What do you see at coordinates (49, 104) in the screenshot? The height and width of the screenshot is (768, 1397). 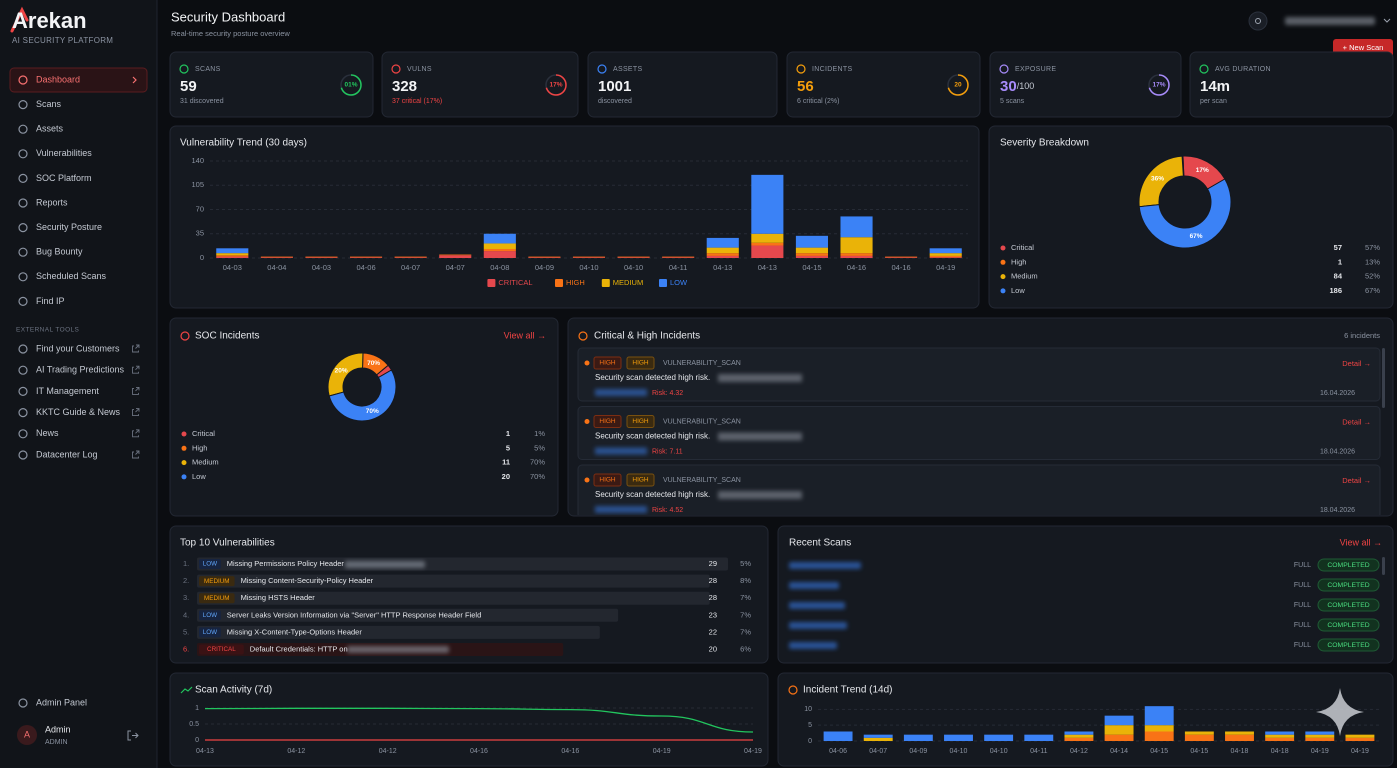 I see `nav-item: Scans` at bounding box center [49, 104].